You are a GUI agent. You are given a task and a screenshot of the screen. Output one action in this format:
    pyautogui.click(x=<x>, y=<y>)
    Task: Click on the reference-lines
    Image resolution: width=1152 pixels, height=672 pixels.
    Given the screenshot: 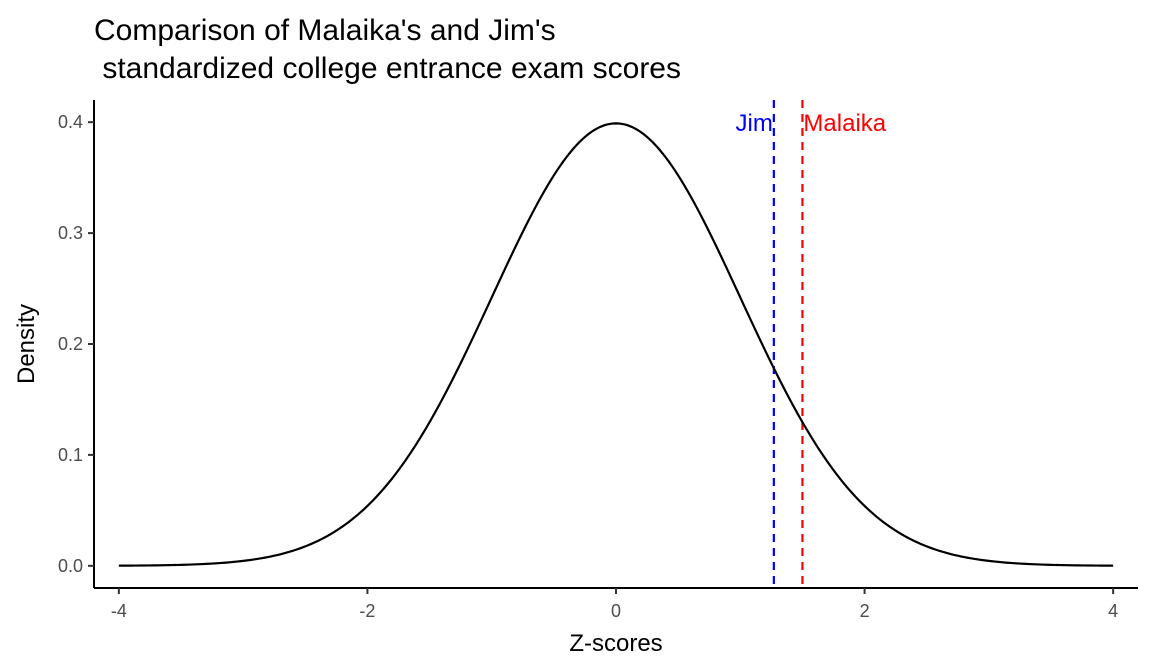 What is the action you would take?
    pyautogui.click(x=788, y=344)
    